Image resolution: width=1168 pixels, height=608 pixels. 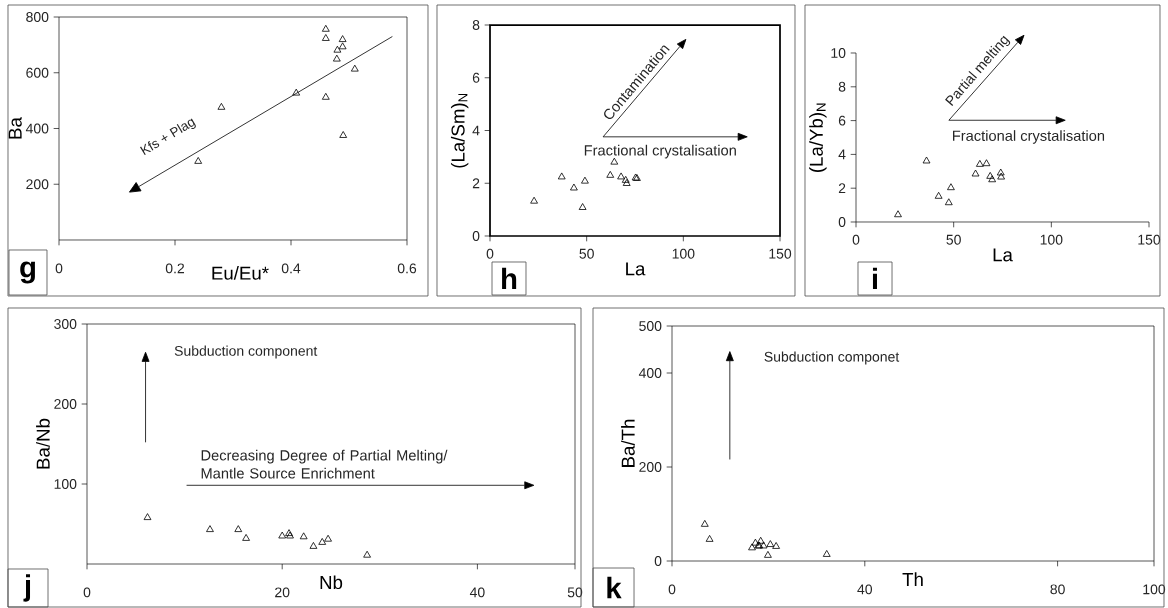 What do you see at coordinates (650, 326) in the screenshot?
I see `y-tick-label: 500` at bounding box center [650, 326].